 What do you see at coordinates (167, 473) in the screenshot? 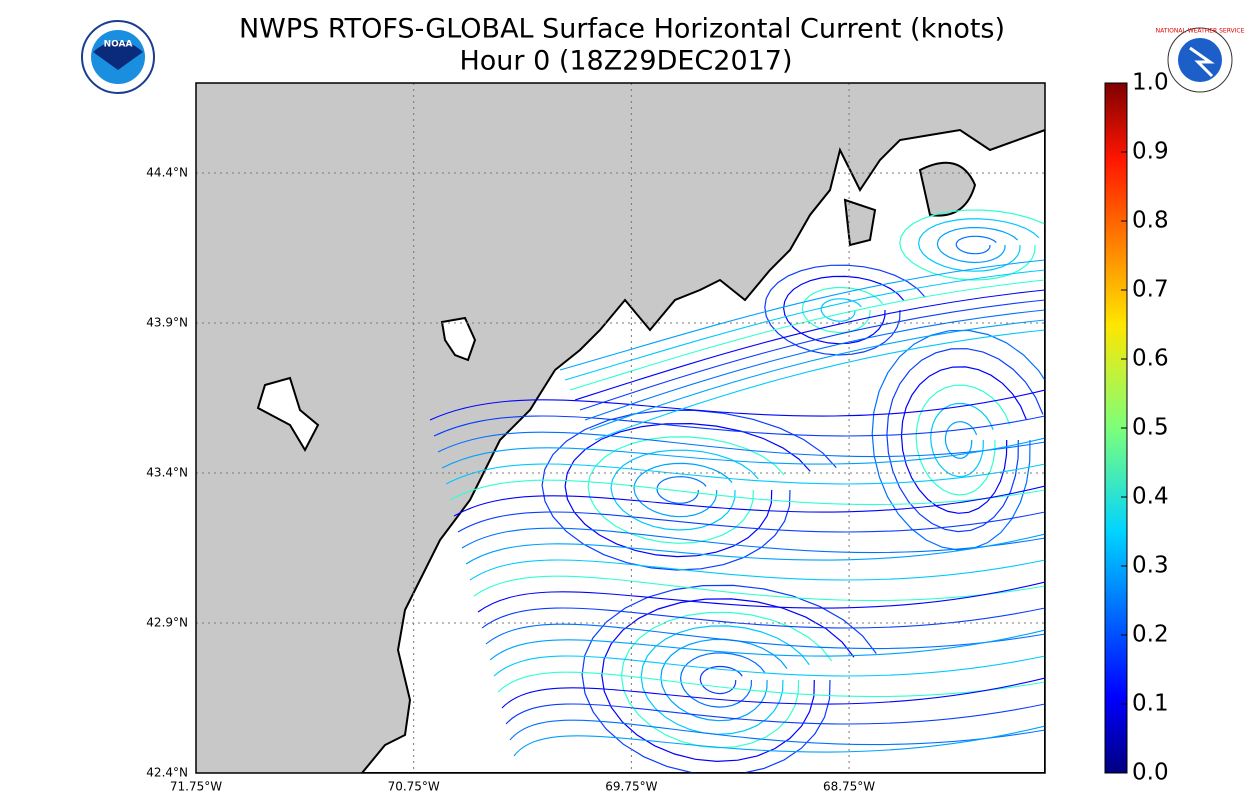
I see `y-tick-label: 43.4°N` at bounding box center [167, 473].